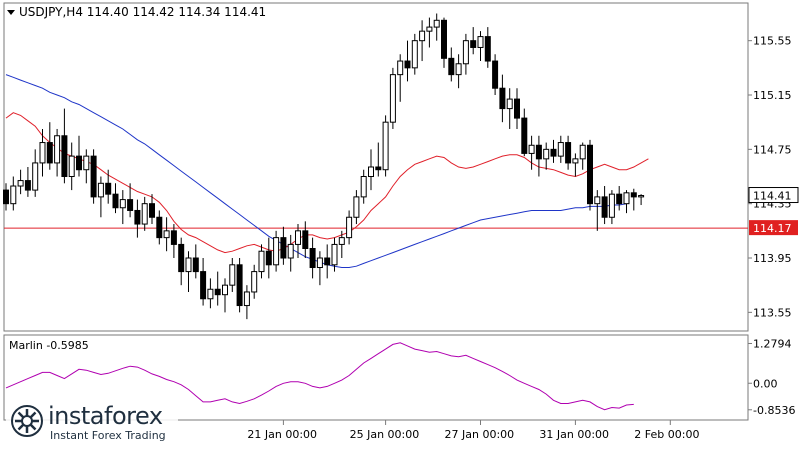  What do you see at coordinates (772, 41) in the screenshot?
I see `price-tick-label: 115.55` at bounding box center [772, 41].